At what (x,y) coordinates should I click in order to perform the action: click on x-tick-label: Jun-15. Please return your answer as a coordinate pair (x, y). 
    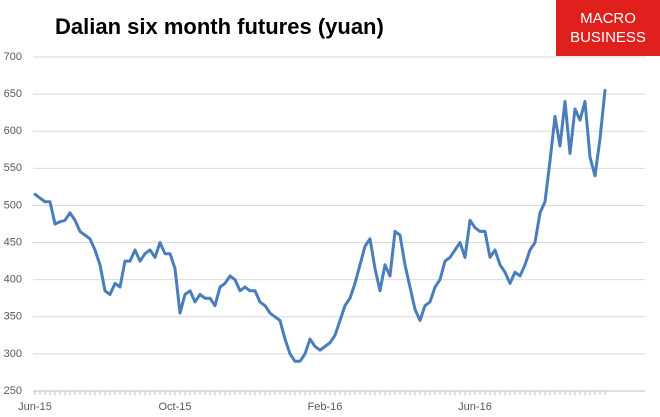
    Looking at the image, I should click on (35, 407).